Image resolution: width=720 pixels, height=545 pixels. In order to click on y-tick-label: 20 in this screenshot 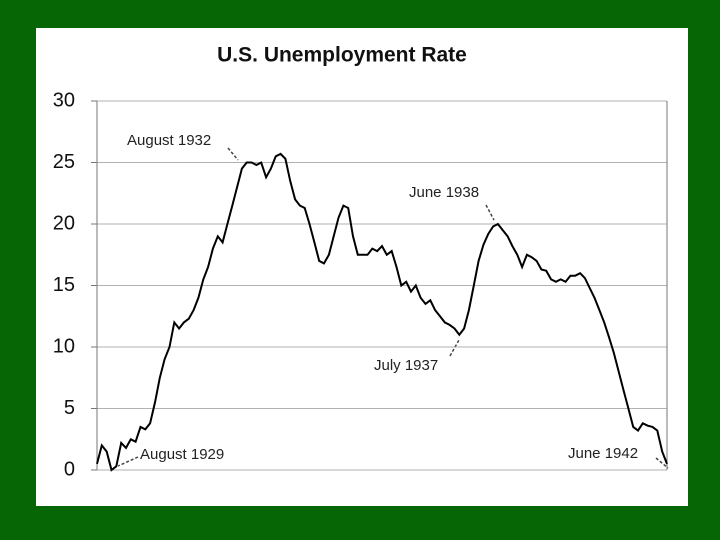, I will do `click(64, 223)`.